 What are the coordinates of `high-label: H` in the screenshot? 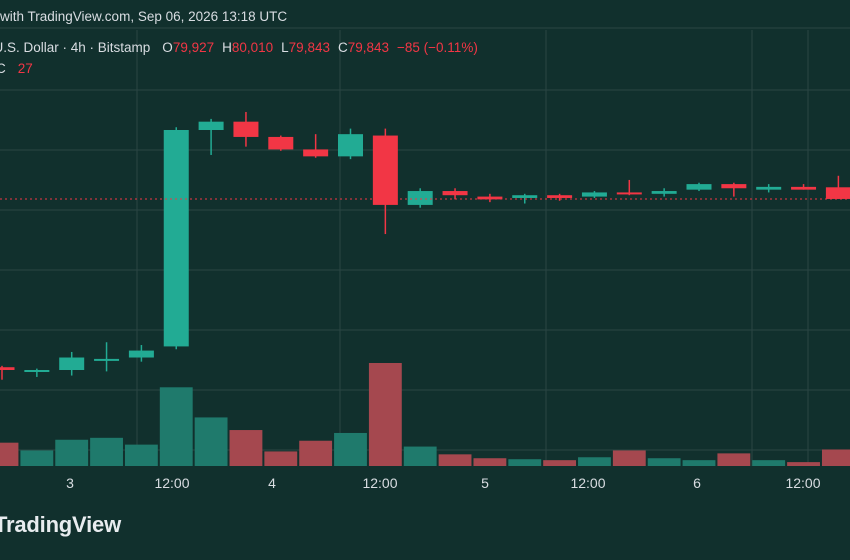 It's located at (227, 47).